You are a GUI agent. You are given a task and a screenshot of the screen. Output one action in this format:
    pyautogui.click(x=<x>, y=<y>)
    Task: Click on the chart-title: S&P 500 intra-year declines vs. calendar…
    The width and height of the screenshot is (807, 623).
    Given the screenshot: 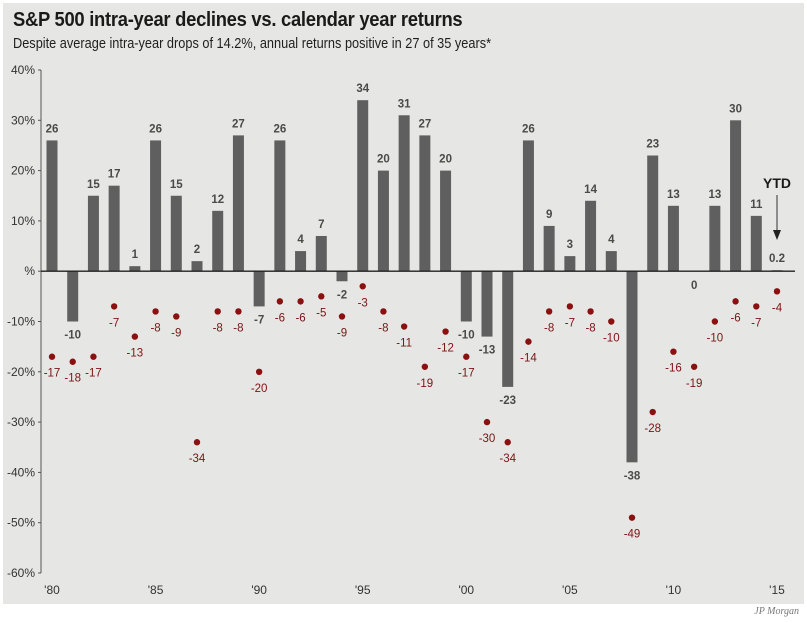 What is the action you would take?
    pyautogui.click(x=238, y=20)
    